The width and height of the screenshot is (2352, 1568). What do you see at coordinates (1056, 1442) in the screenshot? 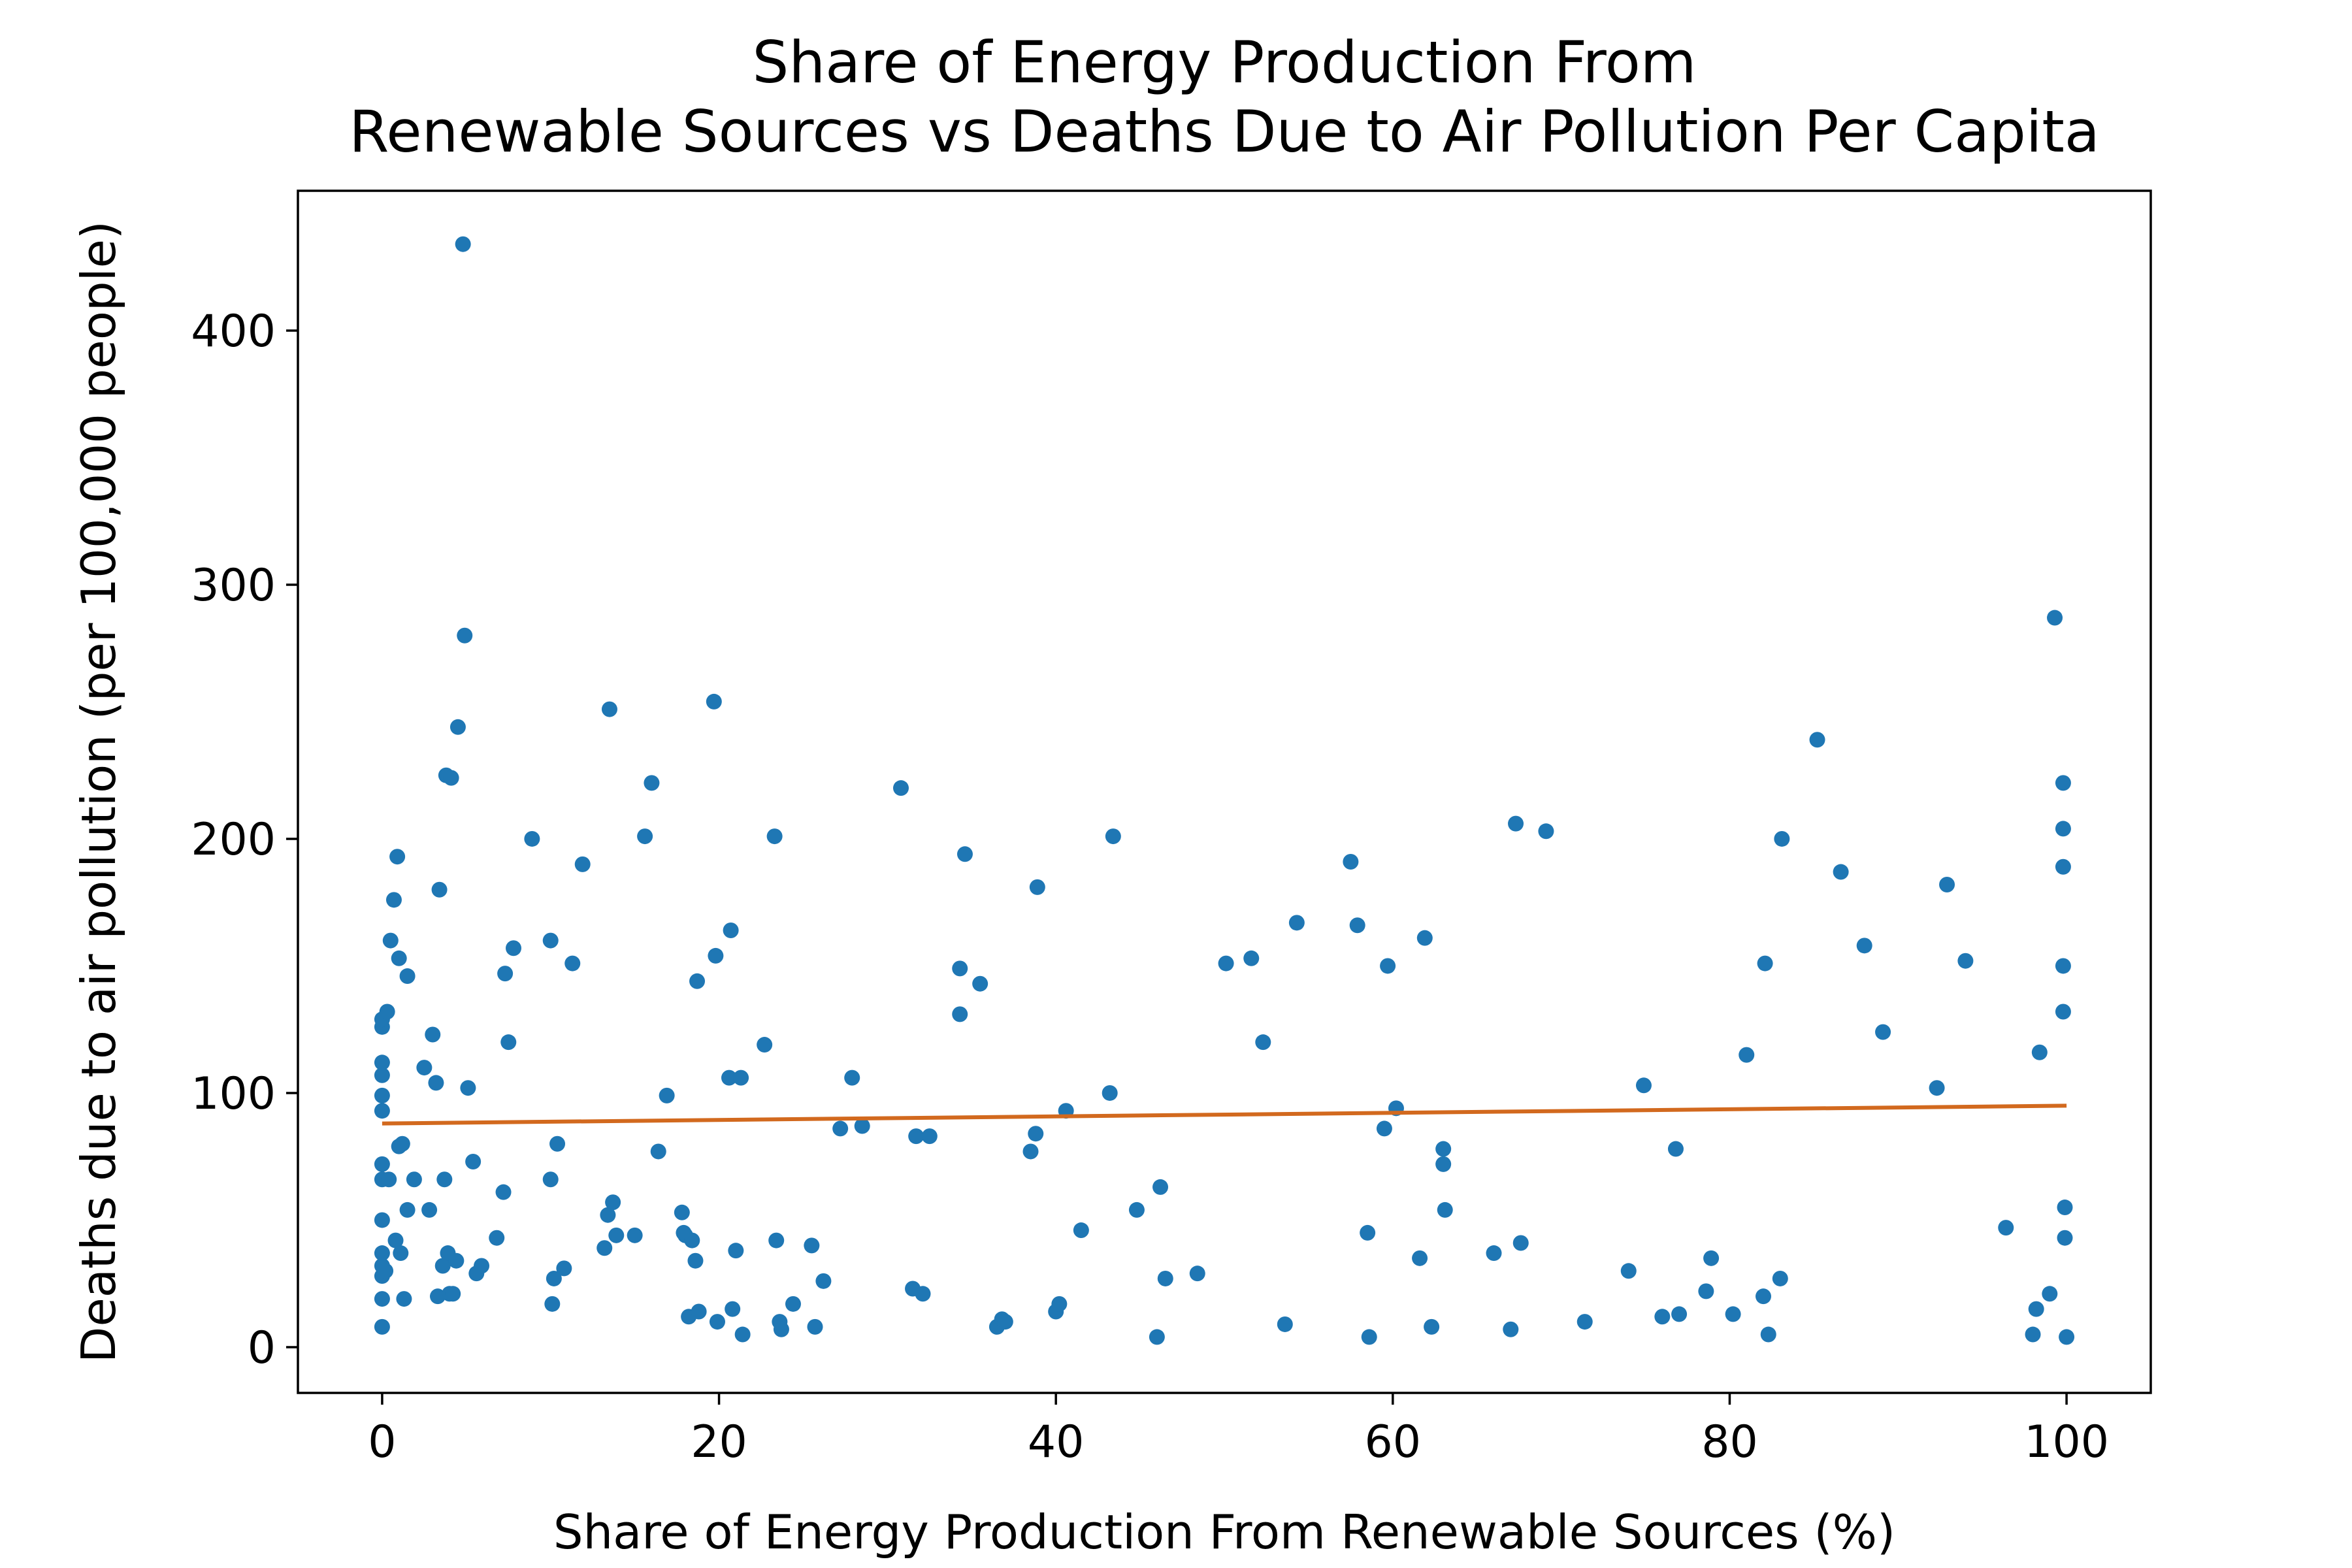
I see `x-tick-label: 40` at bounding box center [1056, 1442].